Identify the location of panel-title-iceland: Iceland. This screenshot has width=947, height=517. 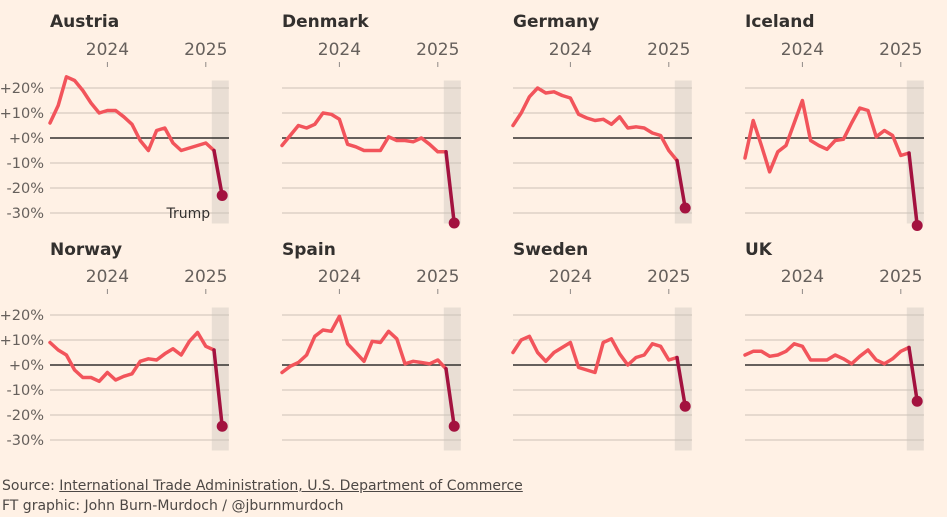
(780, 22).